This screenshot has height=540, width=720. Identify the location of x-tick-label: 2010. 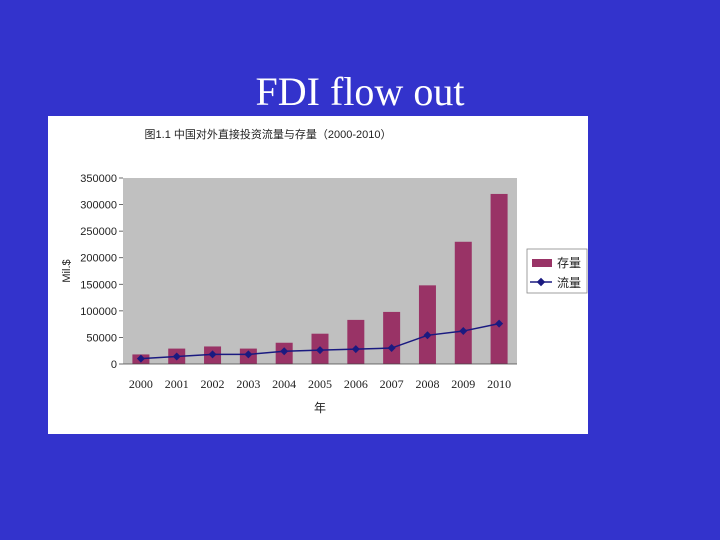
(499, 384).